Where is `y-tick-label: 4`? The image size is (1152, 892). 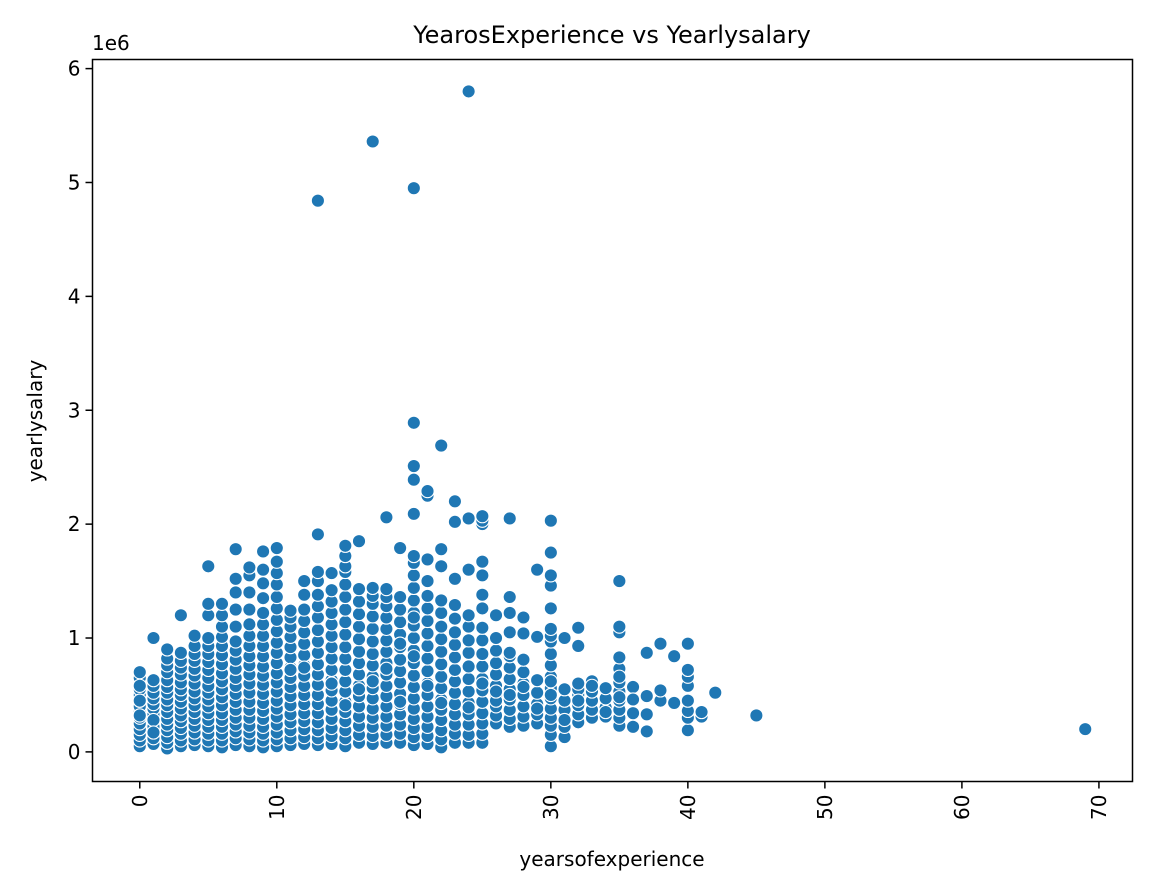 y-tick-label: 4 is located at coordinates (74, 296).